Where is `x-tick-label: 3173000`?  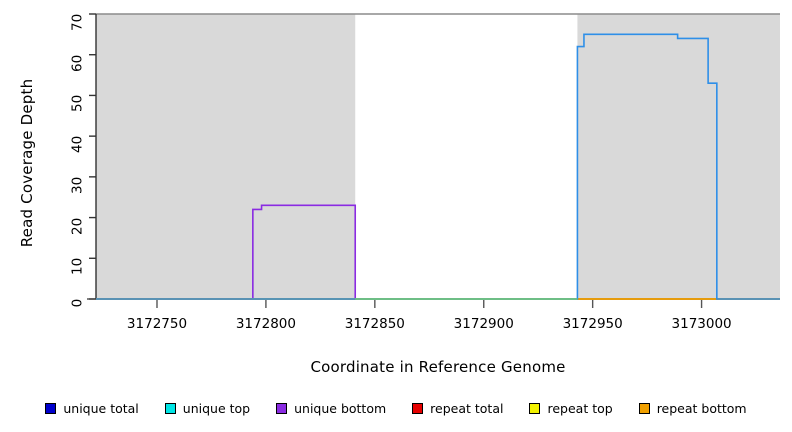
x-tick-label: 3173000 is located at coordinates (701, 324).